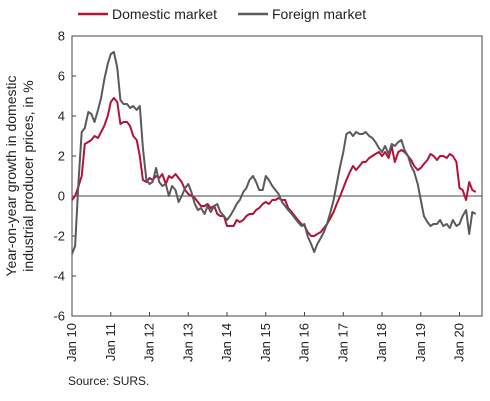 The height and width of the screenshot is (401, 490). Describe the element at coordinates (265, 342) in the screenshot. I see `x-tick-label: Jan 15` at that location.